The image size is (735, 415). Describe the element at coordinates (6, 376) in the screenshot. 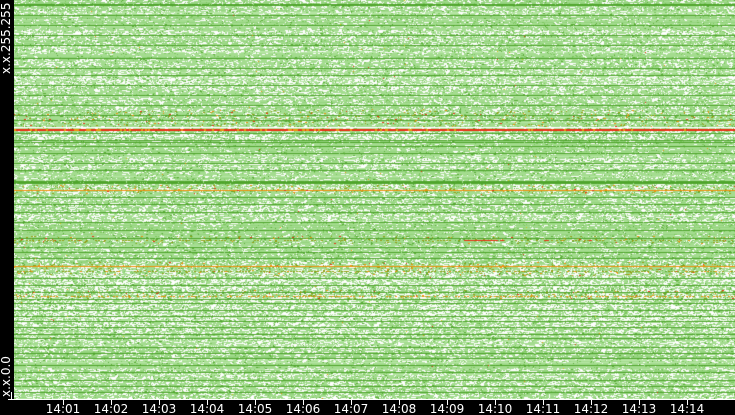

I see `y-axis-label-bottom: x.x.0.0` at that location.